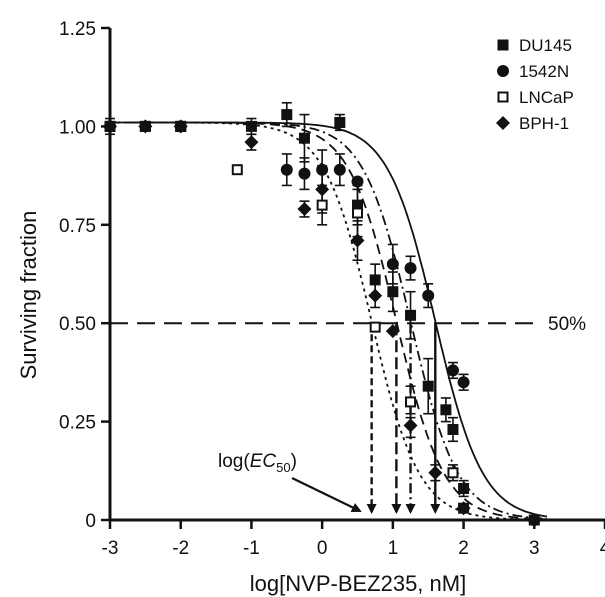 The width and height of the screenshot is (605, 597). Describe the element at coordinates (567, 324) in the screenshot. I see `reference-line-label: 50%` at that location.